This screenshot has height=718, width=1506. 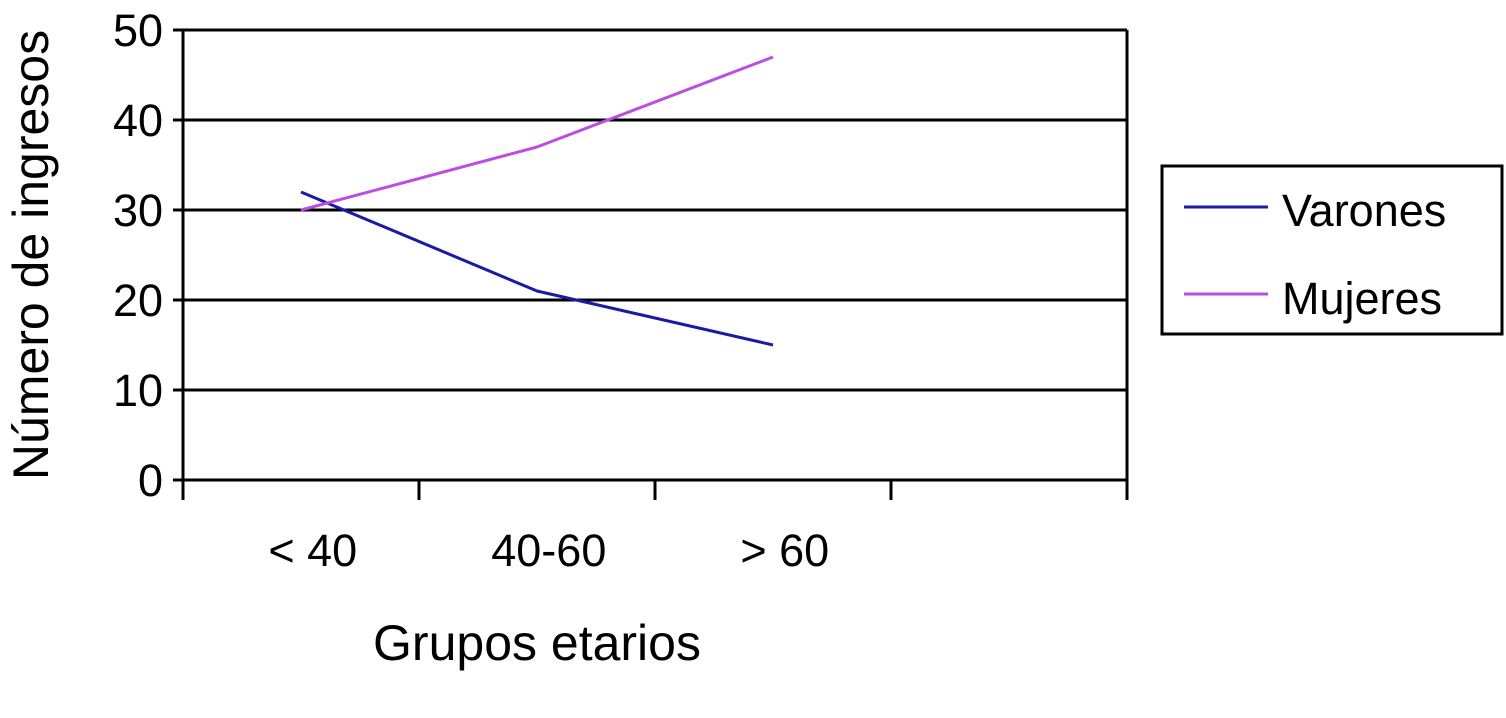 I want to click on legend-box, so click(x=1332, y=250).